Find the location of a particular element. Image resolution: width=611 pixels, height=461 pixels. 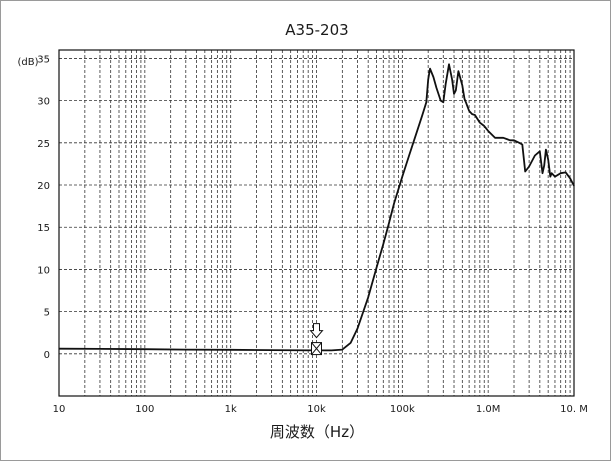

y-tick-label: 5 is located at coordinates (47, 313).